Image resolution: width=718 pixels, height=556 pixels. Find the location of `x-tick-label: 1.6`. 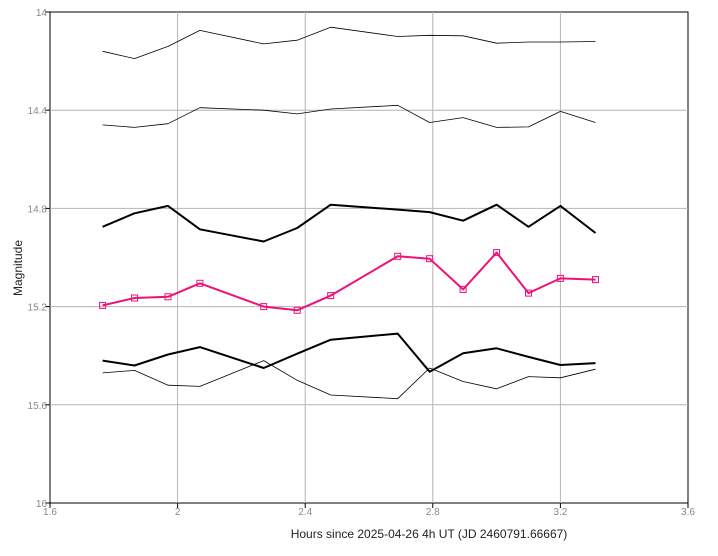

x-tick-label: 1.6 is located at coordinates (50, 512).